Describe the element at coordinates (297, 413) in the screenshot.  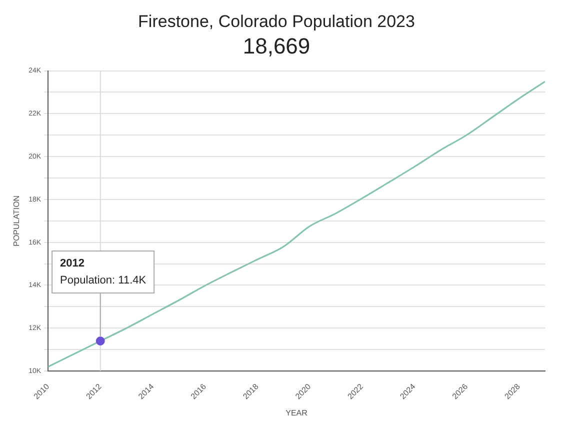
I see `x-axis-title: YEAR` at that location.